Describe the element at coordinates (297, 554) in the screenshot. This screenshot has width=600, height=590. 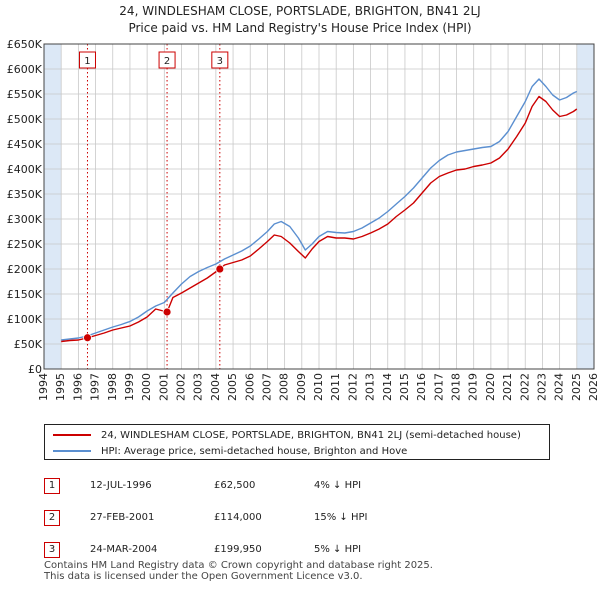
I see `sale-row: 3 24-MAR-2004 £199,950 5% ↓ HPI` at that location.